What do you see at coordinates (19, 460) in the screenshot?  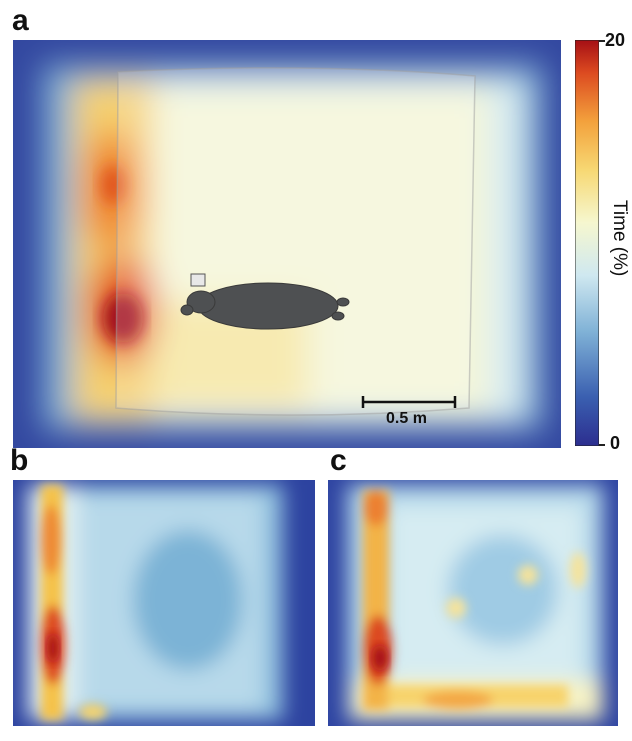 I see `panel-label-b: b` at bounding box center [19, 460].